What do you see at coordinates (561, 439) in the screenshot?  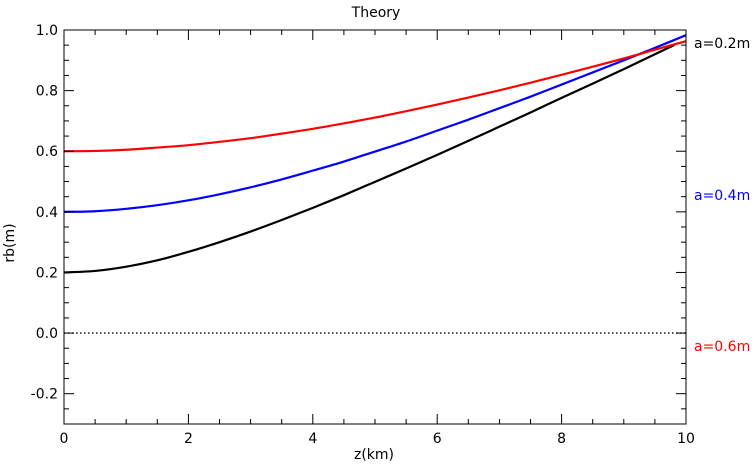 I see `x-tick-label: 8` at bounding box center [561, 439].